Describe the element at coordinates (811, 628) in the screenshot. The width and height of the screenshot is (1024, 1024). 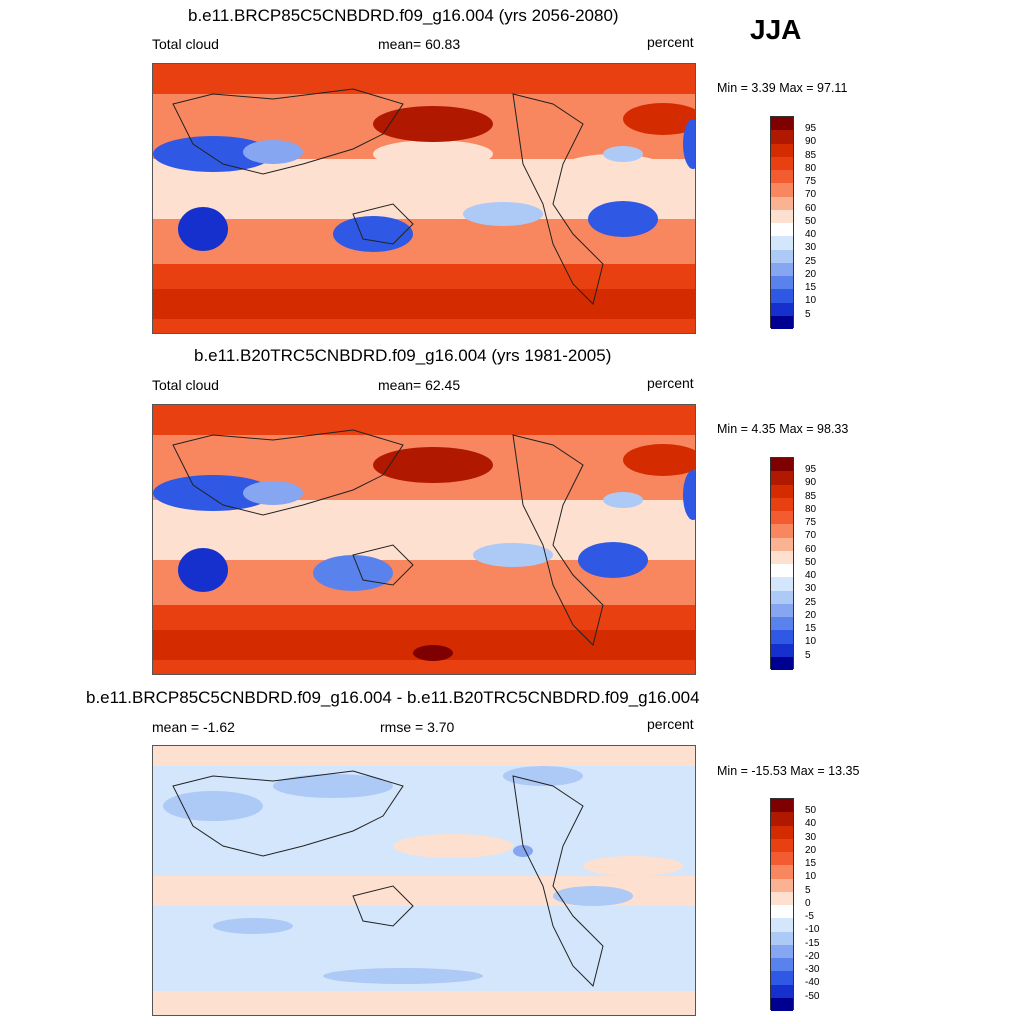
I see `panel-2-colorbar-tick: 15` at that location.